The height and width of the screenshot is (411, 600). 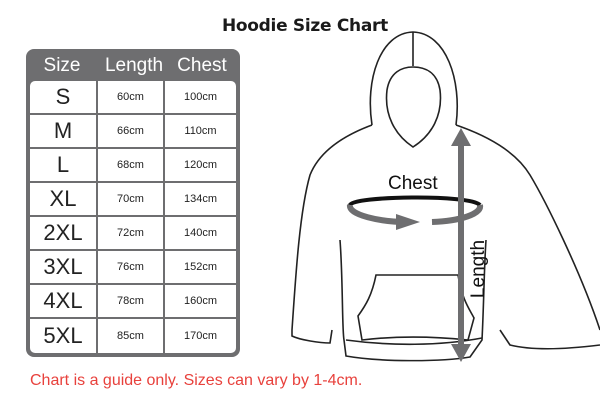 I want to click on chest-measure-front-right, so click(x=456, y=213).